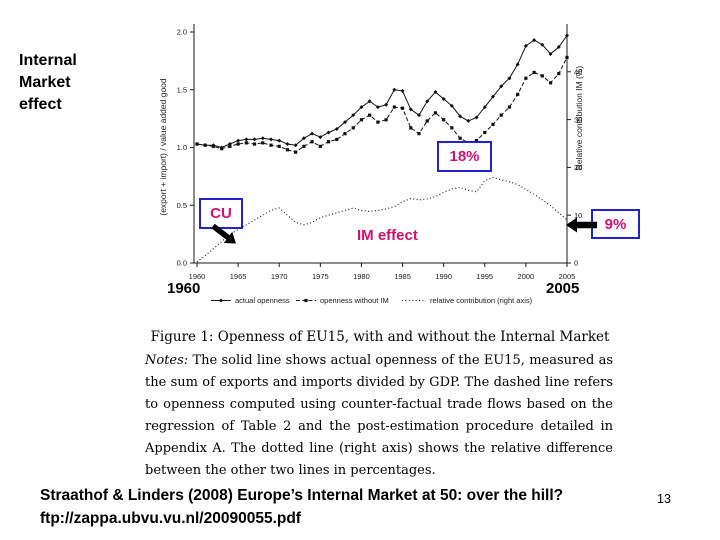  Describe the element at coordinates (443, 276) in the screenshot. I see `svg-text: 1990` at that location.